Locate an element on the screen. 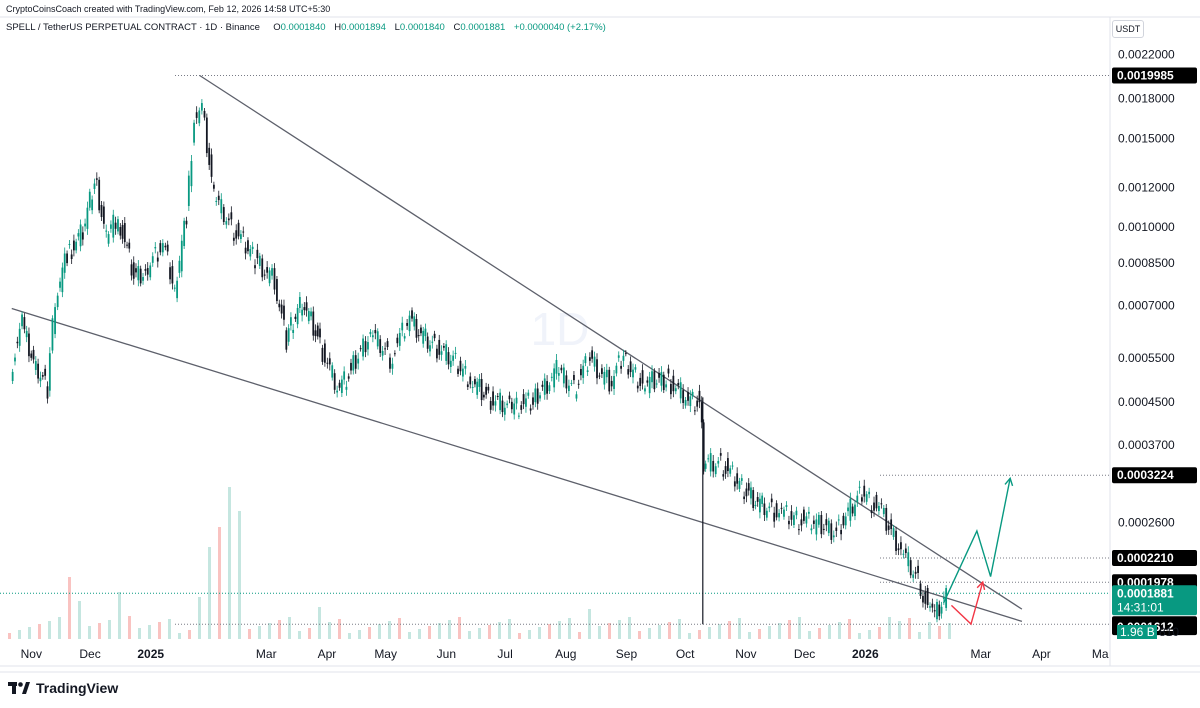 The width and height of the screenshot is (1200, 708). volume-tag-bg is located at coordinates (1137, 632).